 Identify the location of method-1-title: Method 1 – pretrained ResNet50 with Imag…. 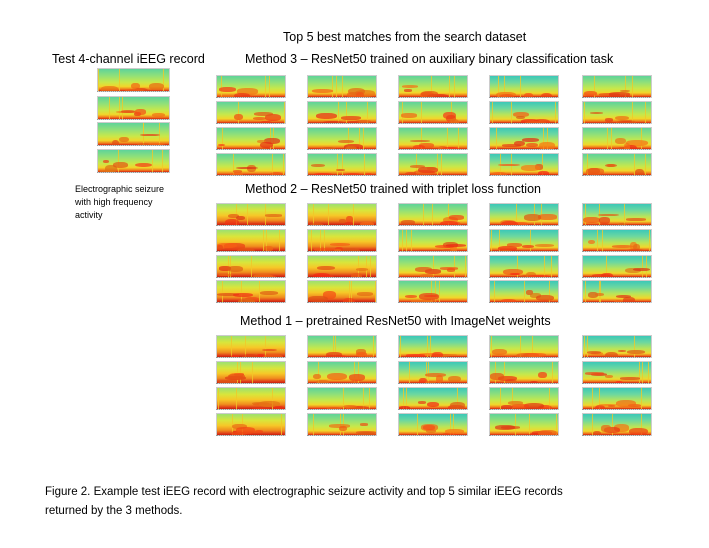
(395, 321).